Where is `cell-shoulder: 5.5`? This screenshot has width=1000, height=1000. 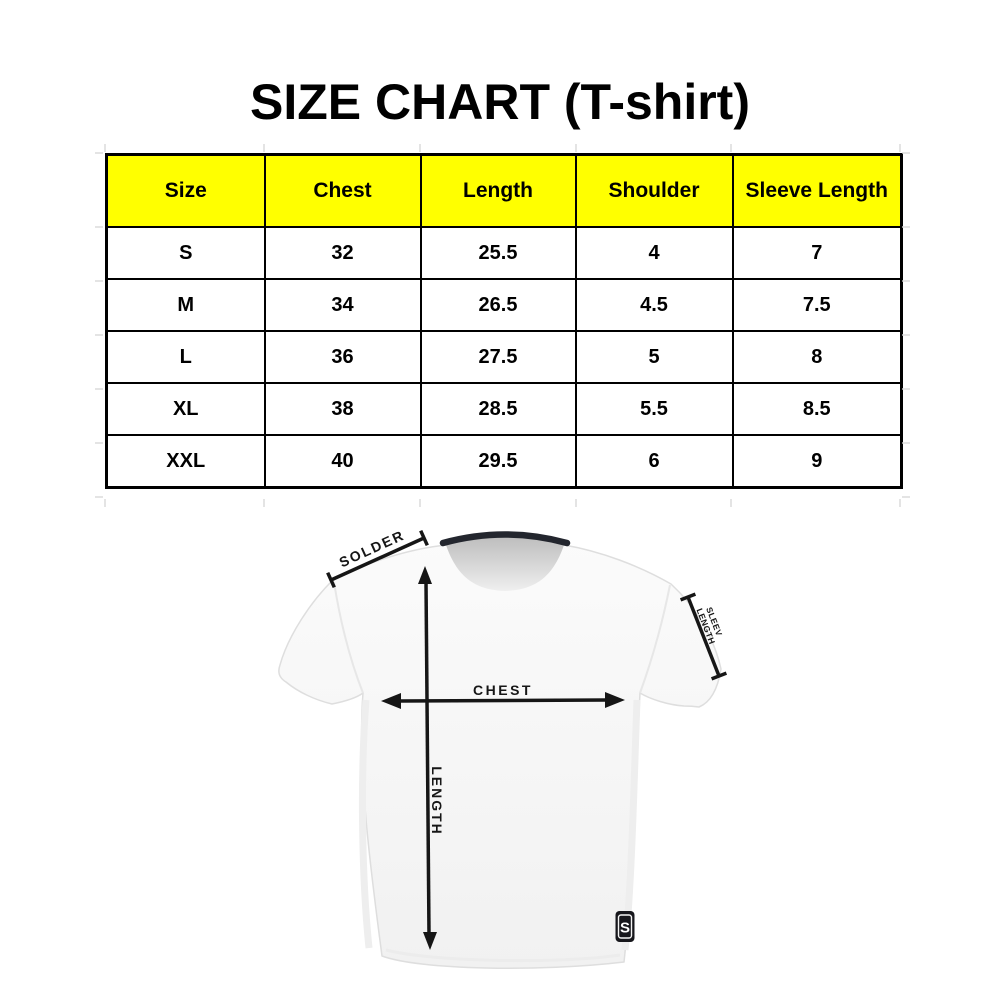 cell-shoulder: 5.5 is located at coordinates (654, 409).